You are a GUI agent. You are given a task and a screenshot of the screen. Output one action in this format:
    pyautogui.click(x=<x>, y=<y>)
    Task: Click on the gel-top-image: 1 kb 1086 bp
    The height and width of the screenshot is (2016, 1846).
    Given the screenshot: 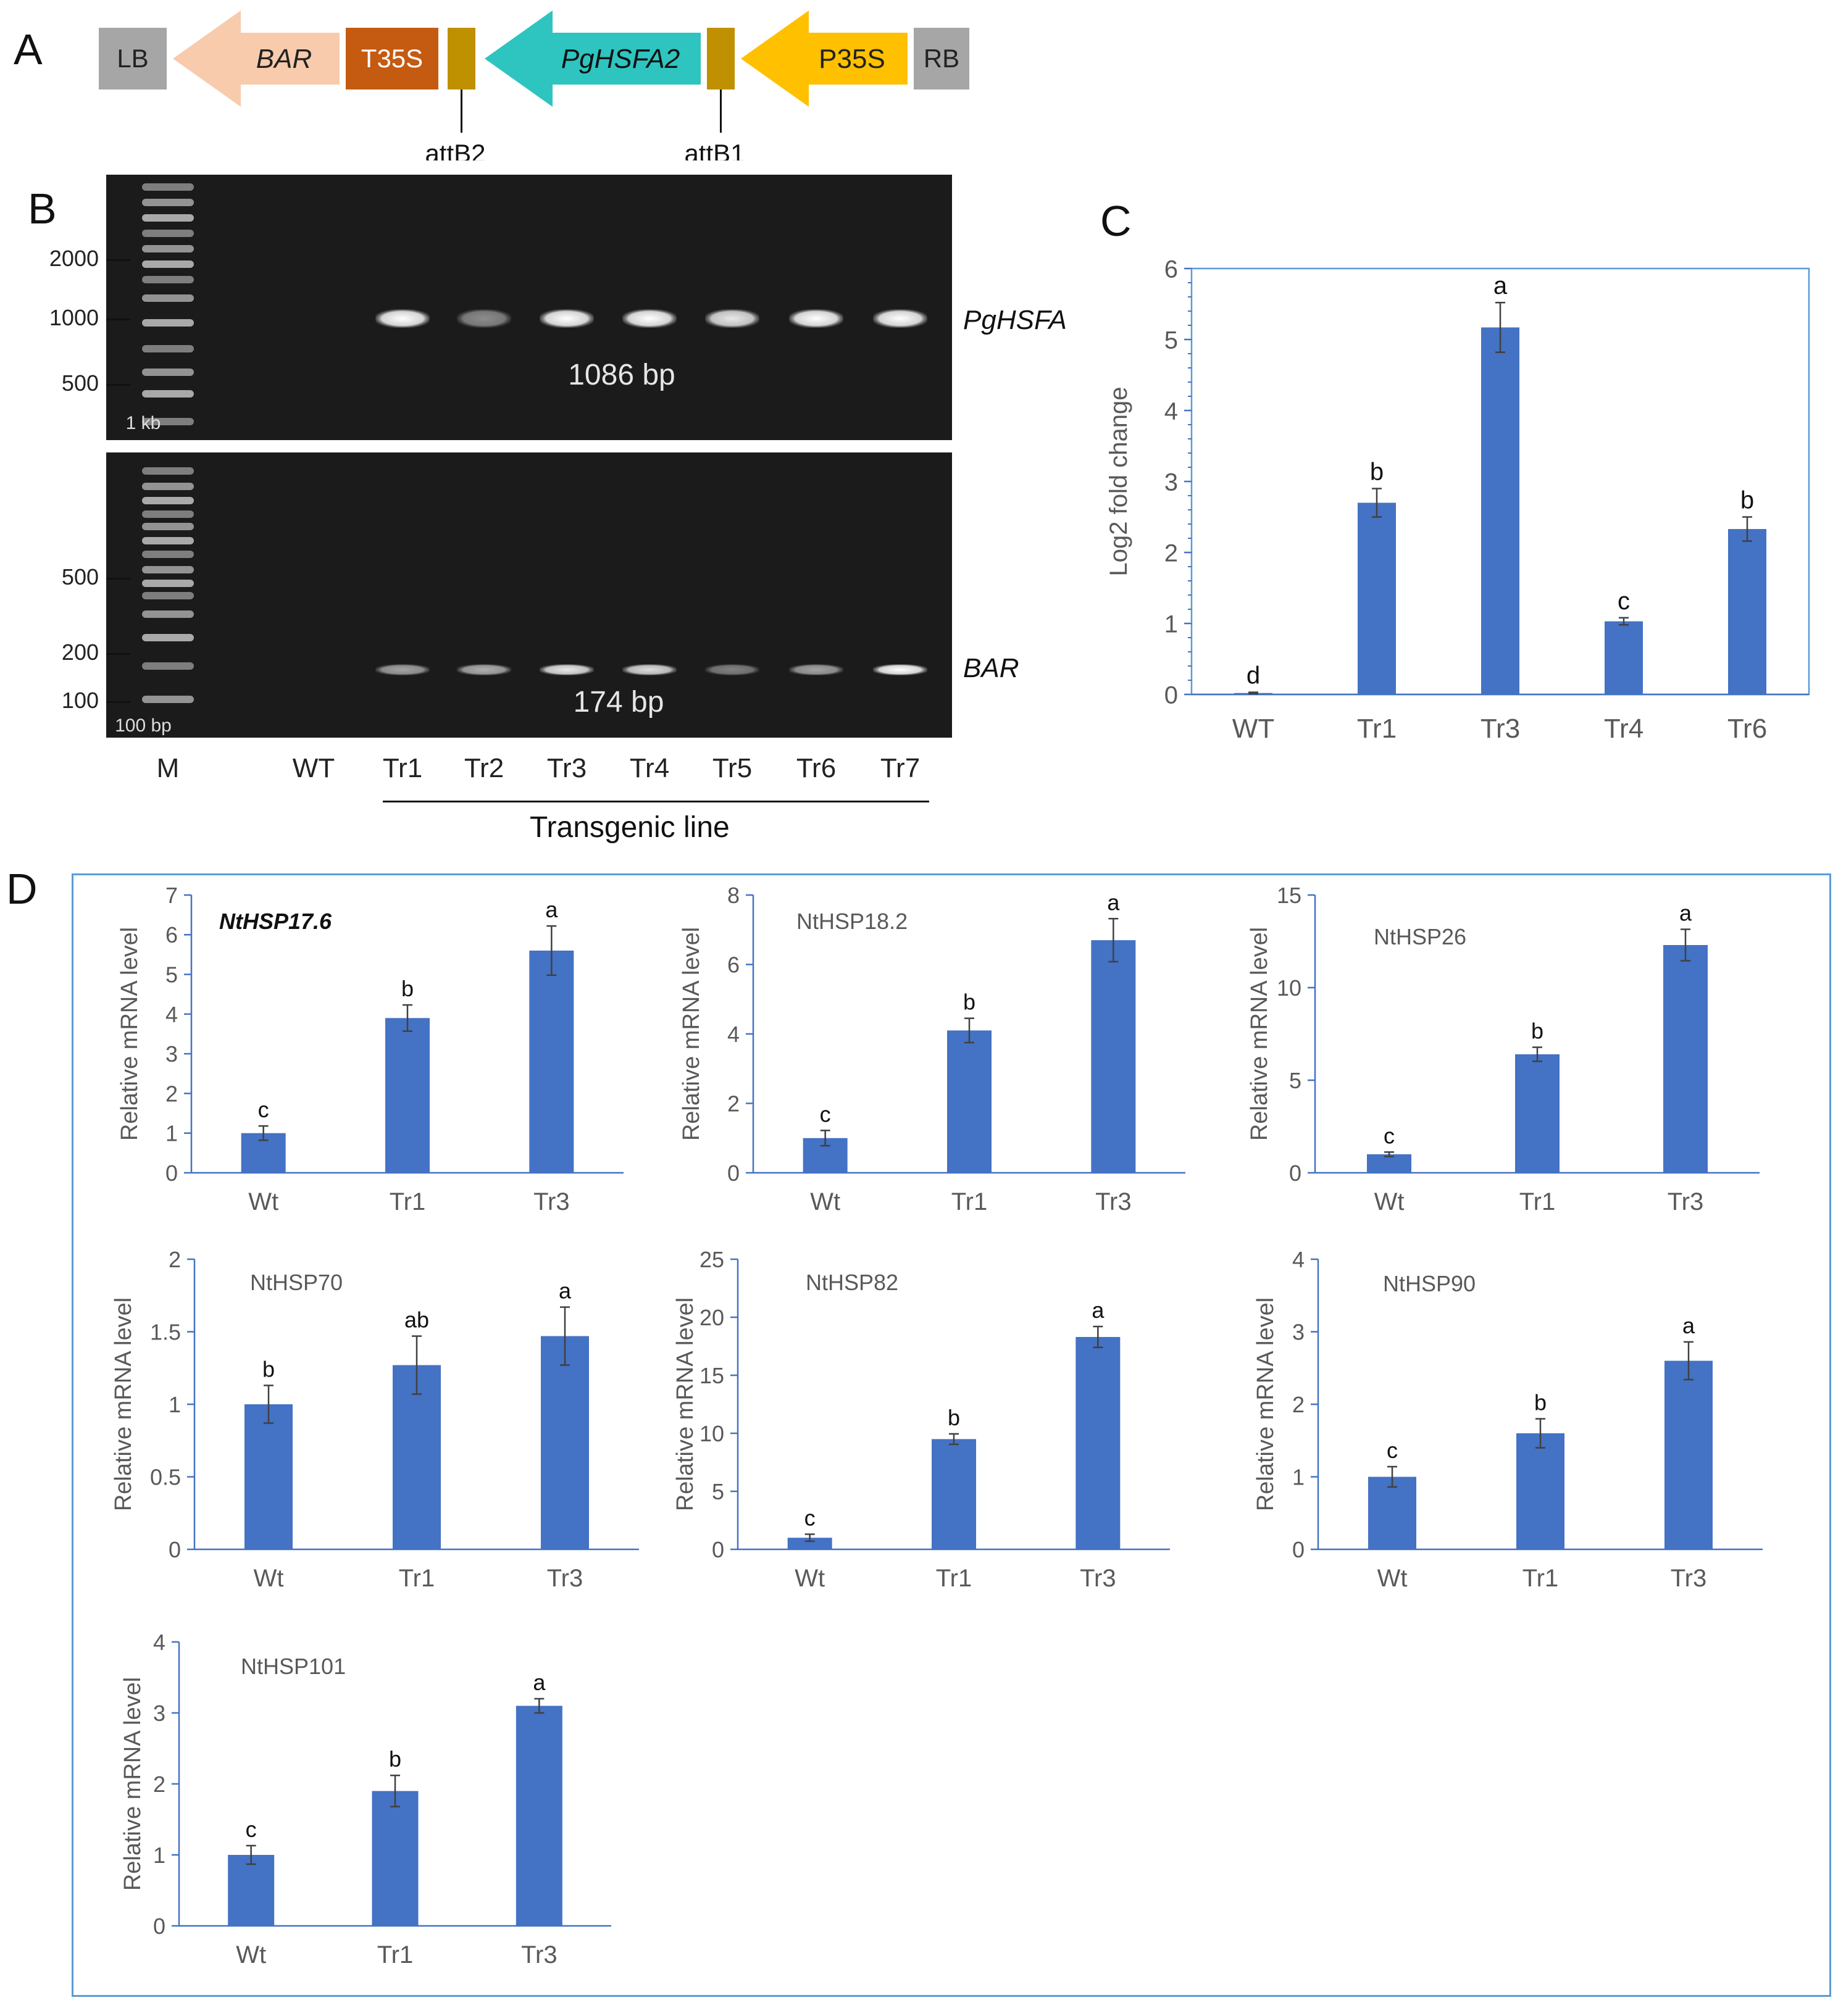 What is the action you would take?
    pyautogui.click(x=526, y=308)
    